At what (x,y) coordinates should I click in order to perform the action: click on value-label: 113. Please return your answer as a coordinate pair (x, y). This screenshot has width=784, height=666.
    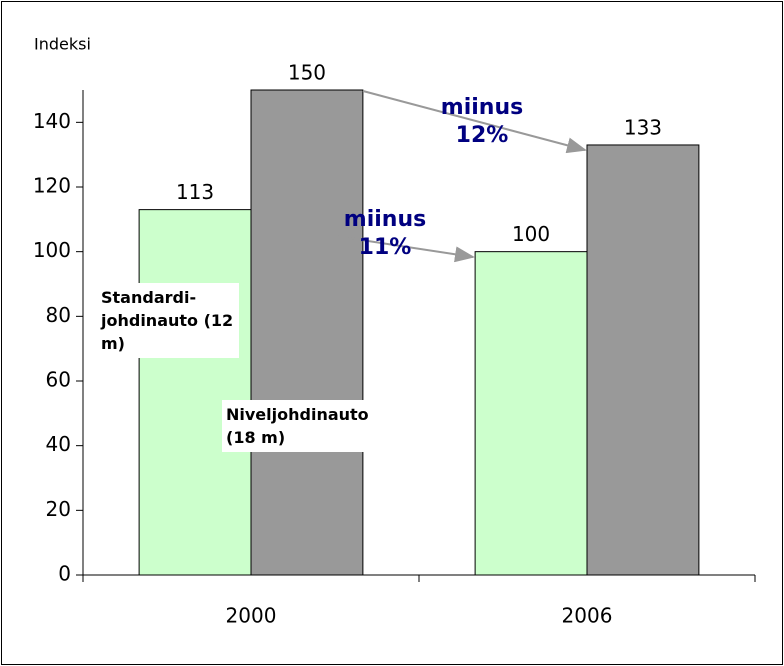
    Looking at the image, I should click on (195, 192).